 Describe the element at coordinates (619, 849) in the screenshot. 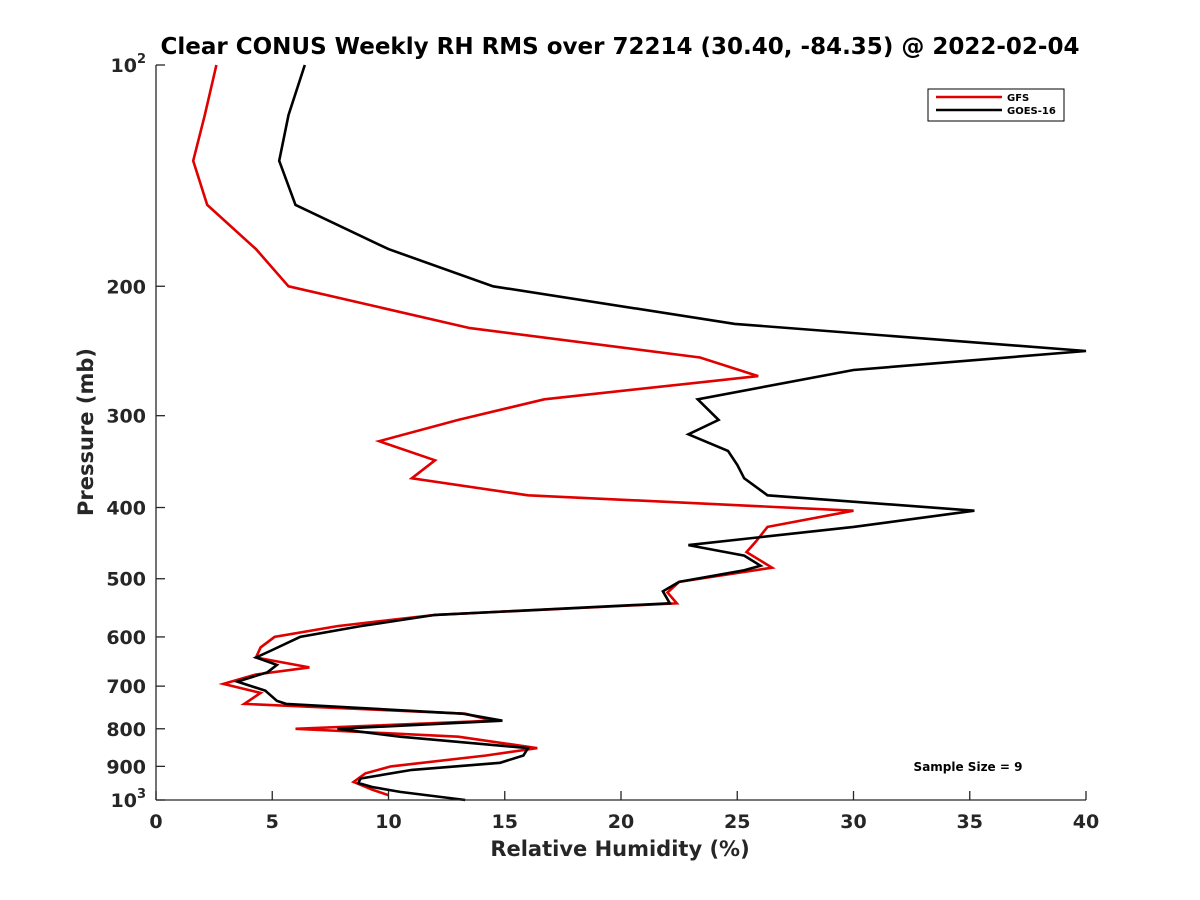

I see `x-axis-label: Relative Humidity (%)` at that location.